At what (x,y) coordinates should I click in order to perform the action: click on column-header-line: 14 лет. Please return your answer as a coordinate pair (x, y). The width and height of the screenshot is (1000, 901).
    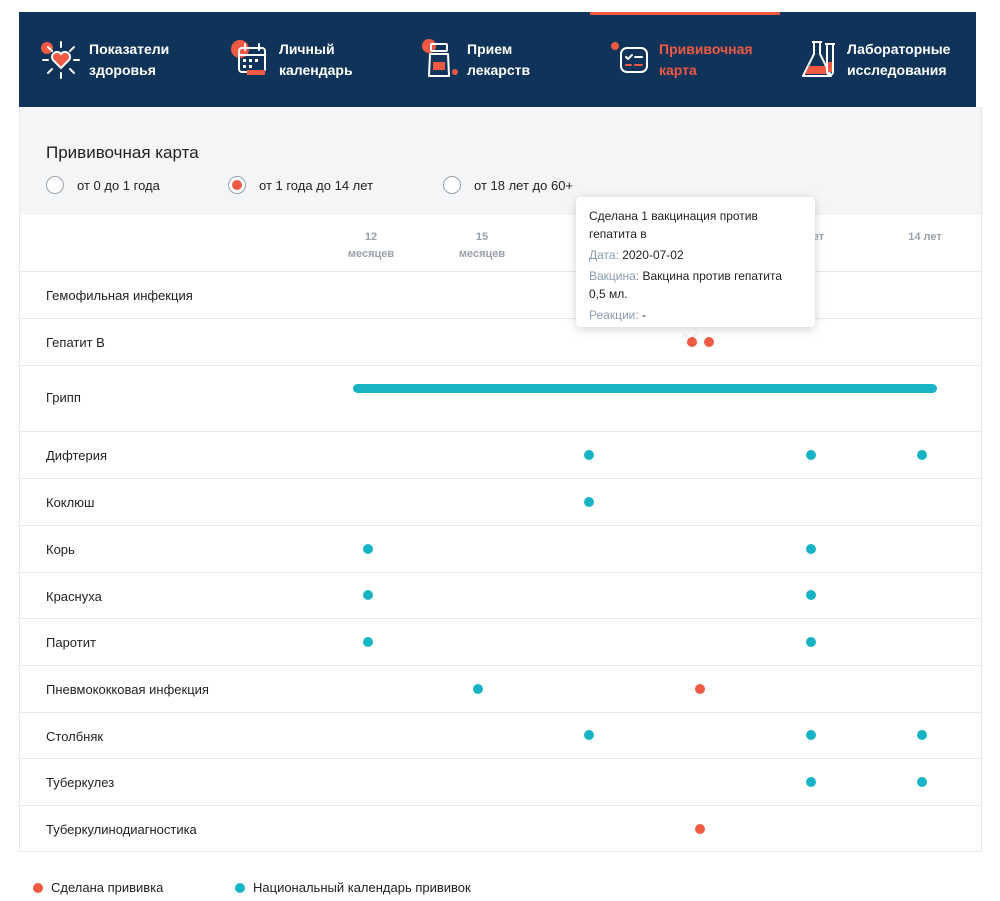
    Looking at the image, I should click on (925, 237).